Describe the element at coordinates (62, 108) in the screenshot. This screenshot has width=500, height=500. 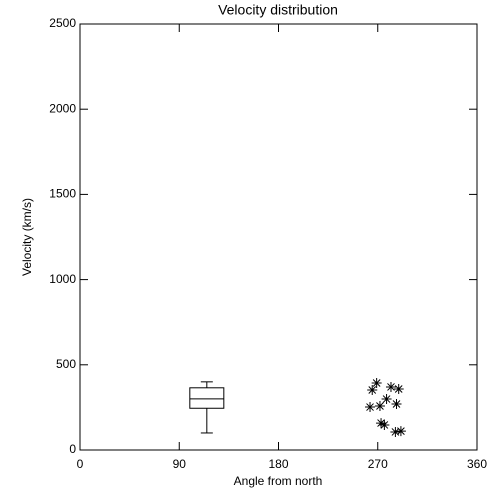
I see `y-tick-label: 2000` at that location.